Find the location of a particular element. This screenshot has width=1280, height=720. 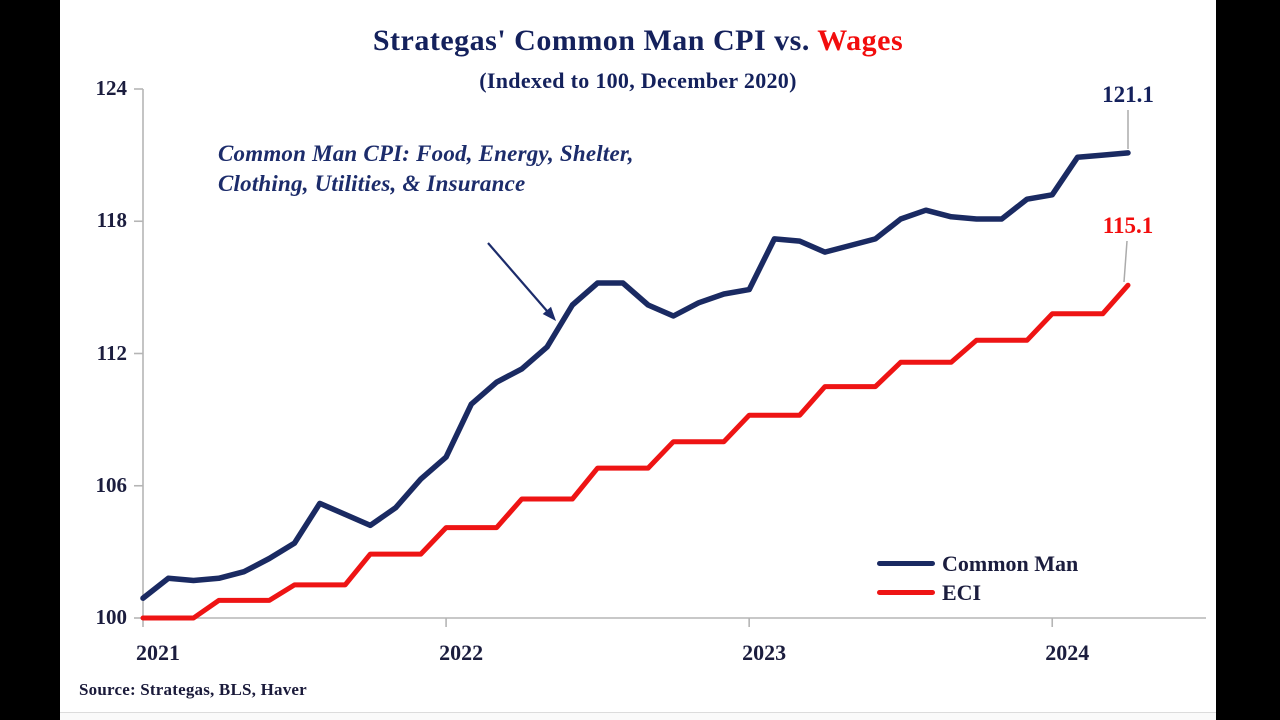

bottom-edge-strip is located at coordinates (638, 716).